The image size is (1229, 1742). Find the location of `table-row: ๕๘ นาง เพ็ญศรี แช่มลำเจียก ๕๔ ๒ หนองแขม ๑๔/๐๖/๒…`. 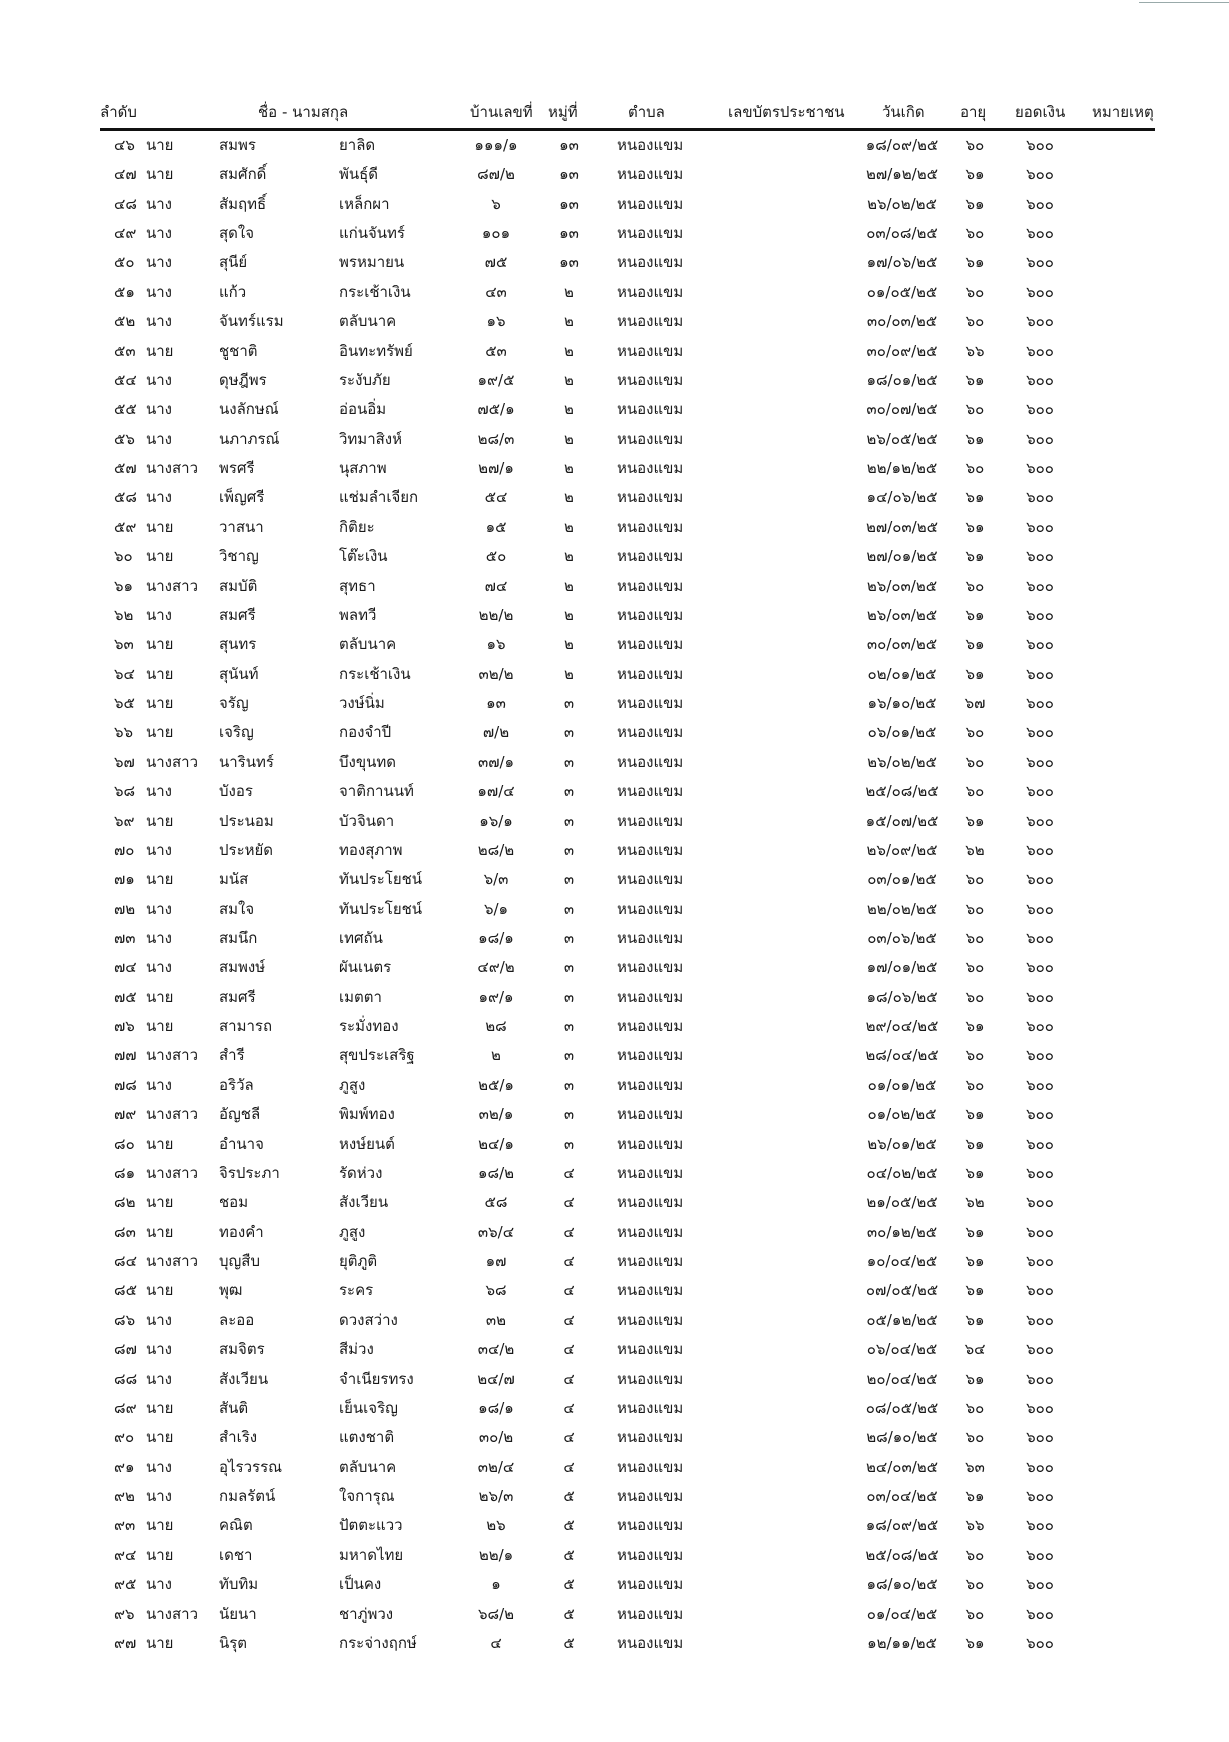

table-row: ๕๘ นาง เพ็ญศรี แช่มลำเจียก ๕๔ ๒ หนองแขม ๑๔/๐๖/๒… is located at coordinates (614, 497).